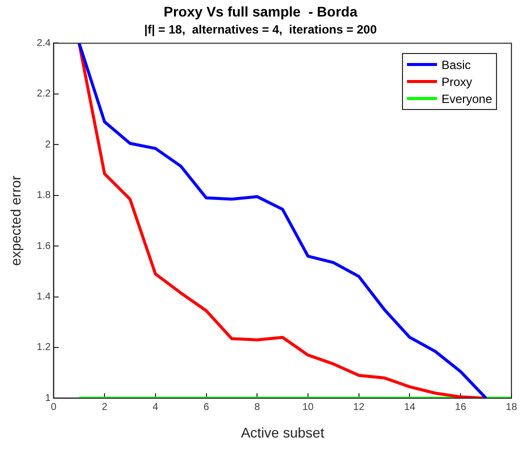  Describe the element at coordinates (155, 407) in the screenshot. I see `x-tick-label: 4` at that location.